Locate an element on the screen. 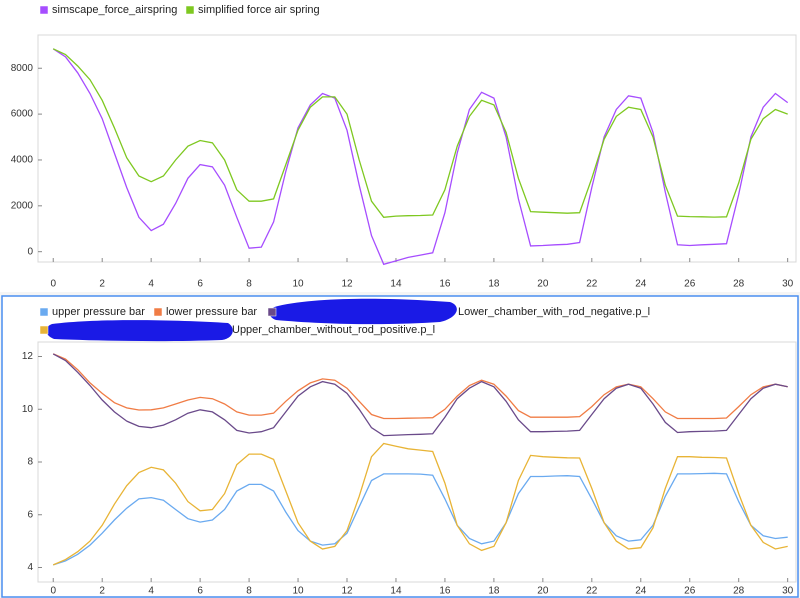 This screenshot has width=800, height=598. y-tick-label: 6 is located at coordinates (30, 514).